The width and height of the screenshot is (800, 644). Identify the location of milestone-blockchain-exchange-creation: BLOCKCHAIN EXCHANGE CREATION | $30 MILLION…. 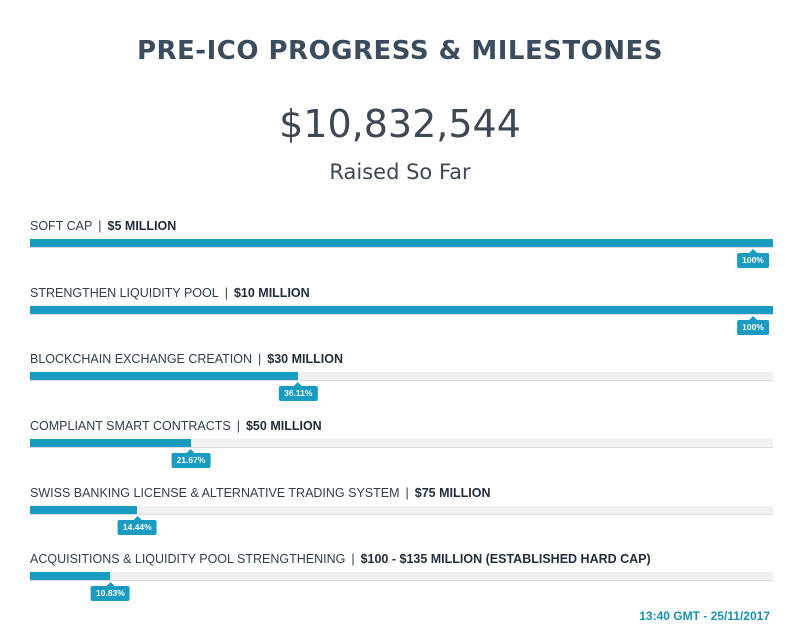
(401, 381).